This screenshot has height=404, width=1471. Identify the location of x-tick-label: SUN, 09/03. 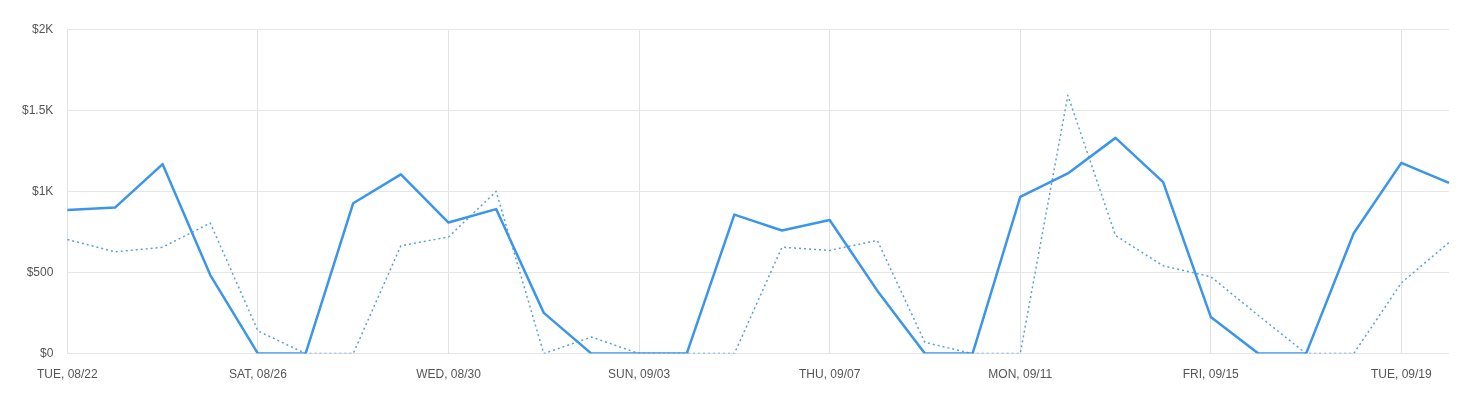
(639, 374).